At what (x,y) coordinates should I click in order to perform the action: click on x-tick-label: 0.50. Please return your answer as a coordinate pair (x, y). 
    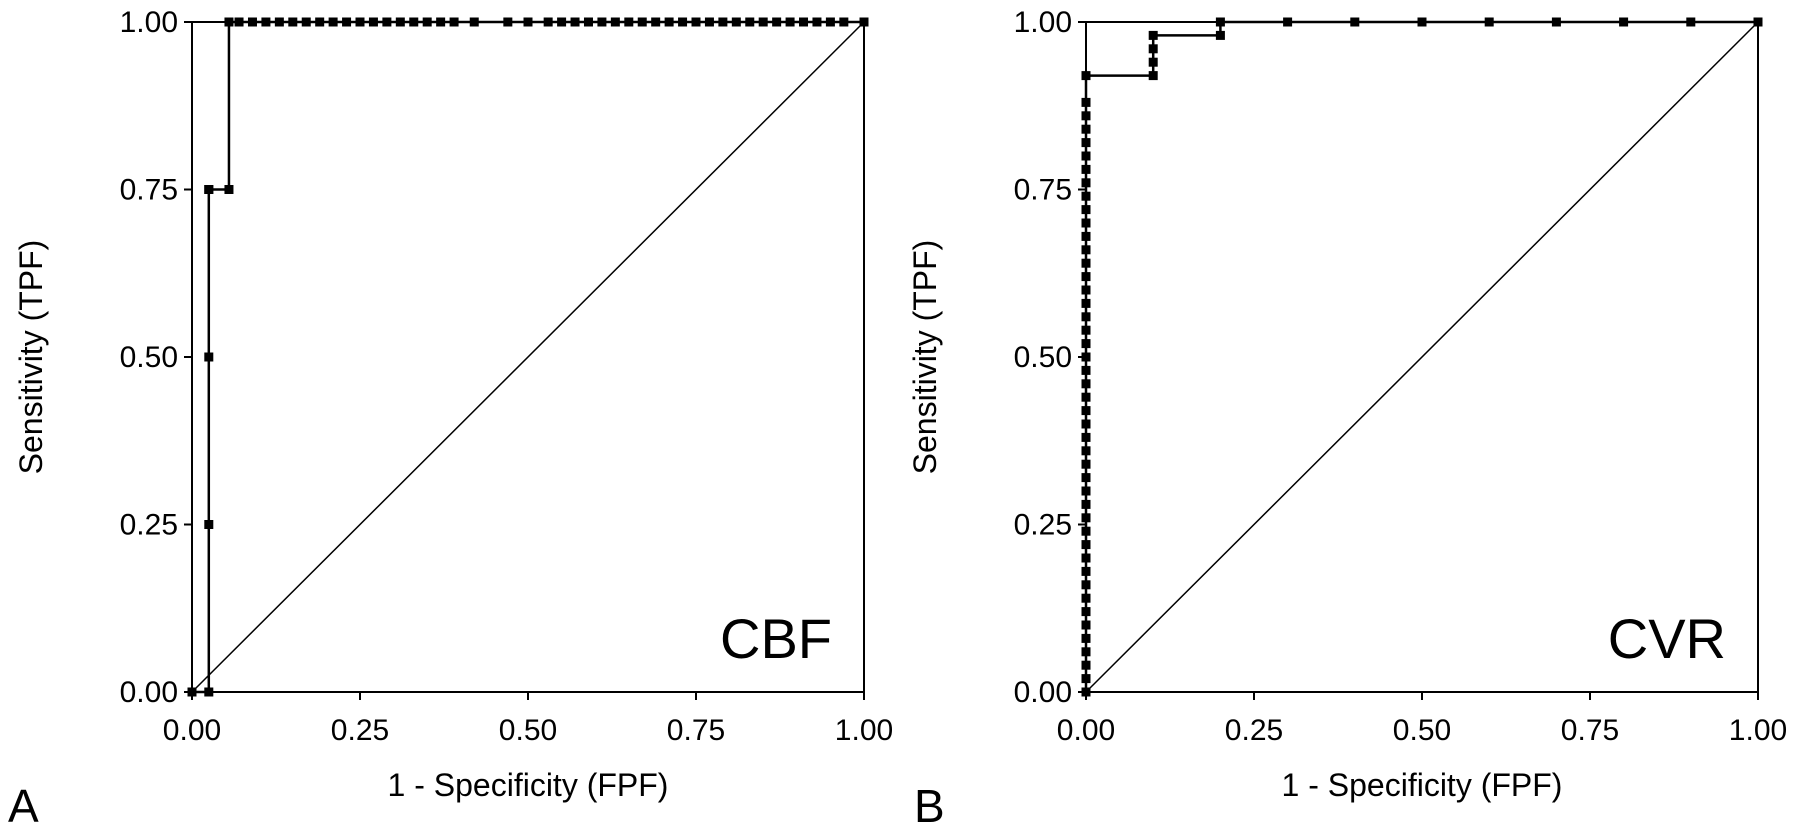
    Looking at the image, I should click on (528, 730).